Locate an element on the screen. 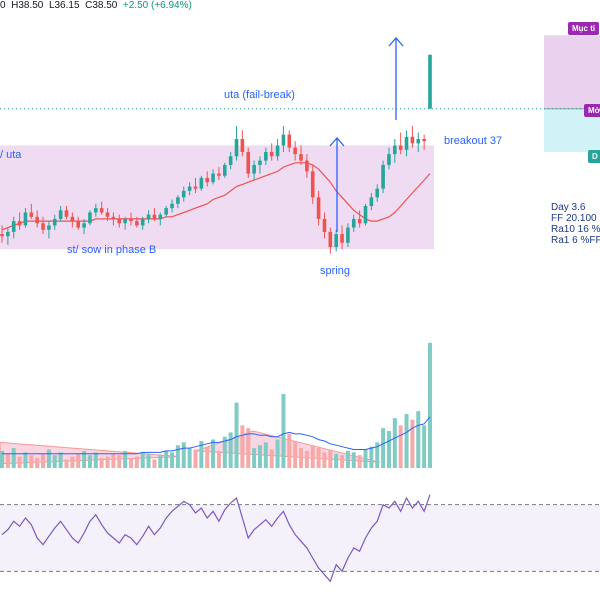  annotation-uta-fail-break: uta (fail-break) is located at coordinates (259, 95).